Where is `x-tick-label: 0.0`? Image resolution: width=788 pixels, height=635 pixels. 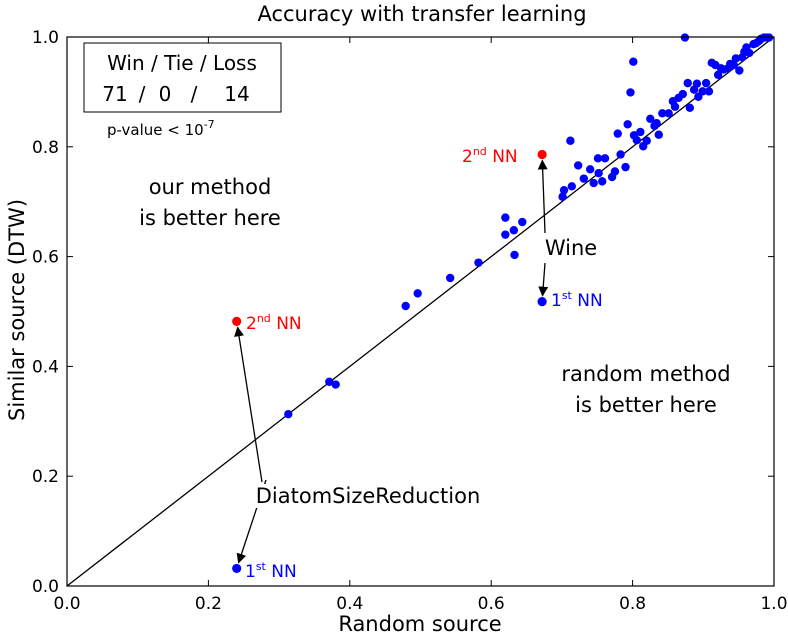
x-tick-label: 0.0 is located at coordinates (66, 604).